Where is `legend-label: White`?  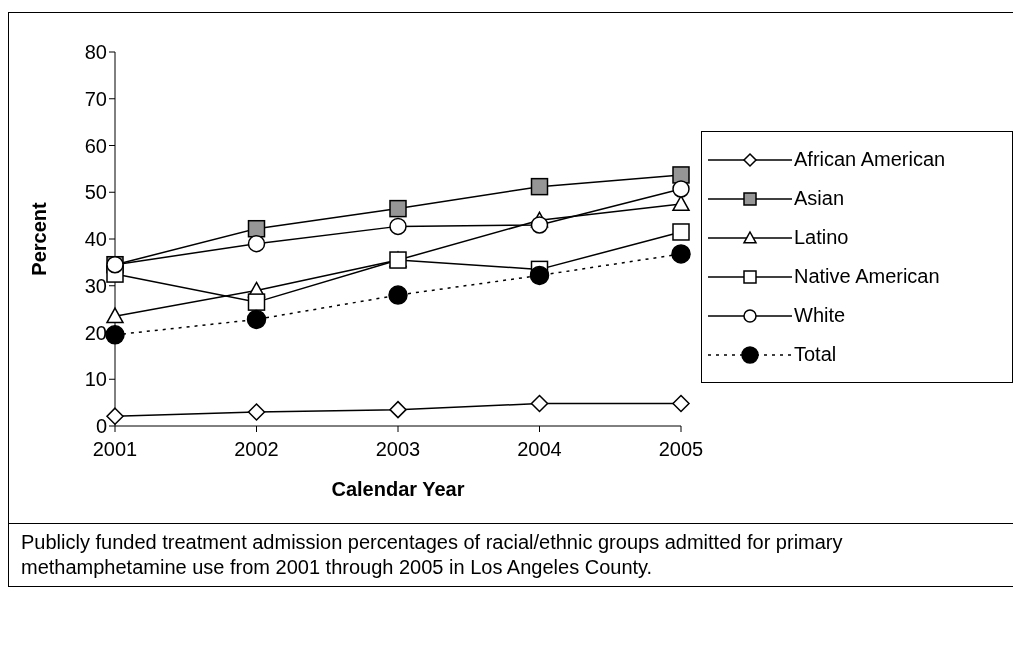 legend-label: White is located at coordinates (820, 315).